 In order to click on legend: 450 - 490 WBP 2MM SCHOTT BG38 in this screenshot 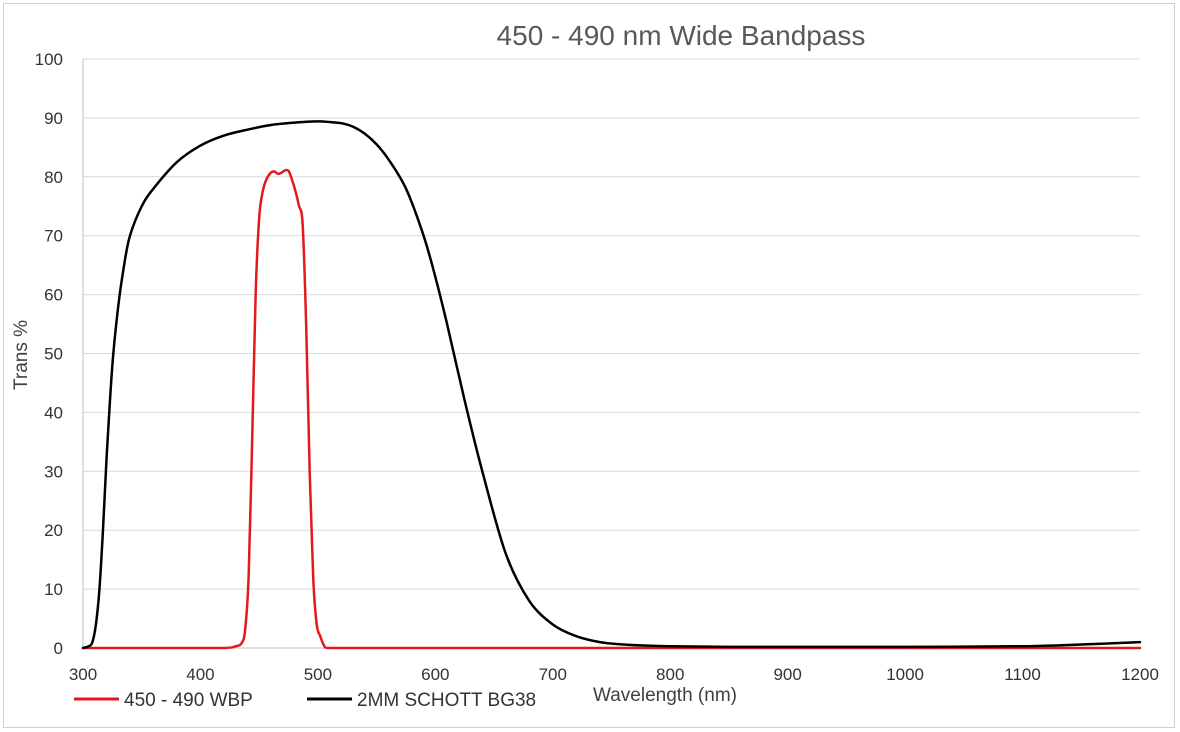, I will do `click(305, 700)`.